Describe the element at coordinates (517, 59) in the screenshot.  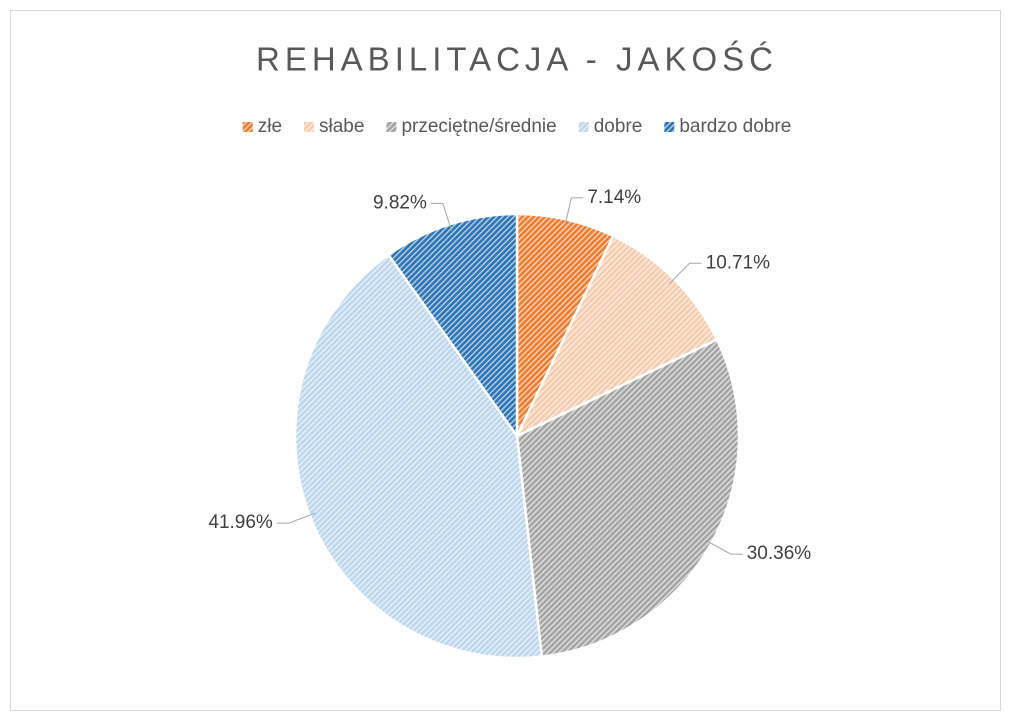
I see `chart-title: REHABILITACJA - JAKOŚĆ` at that location.